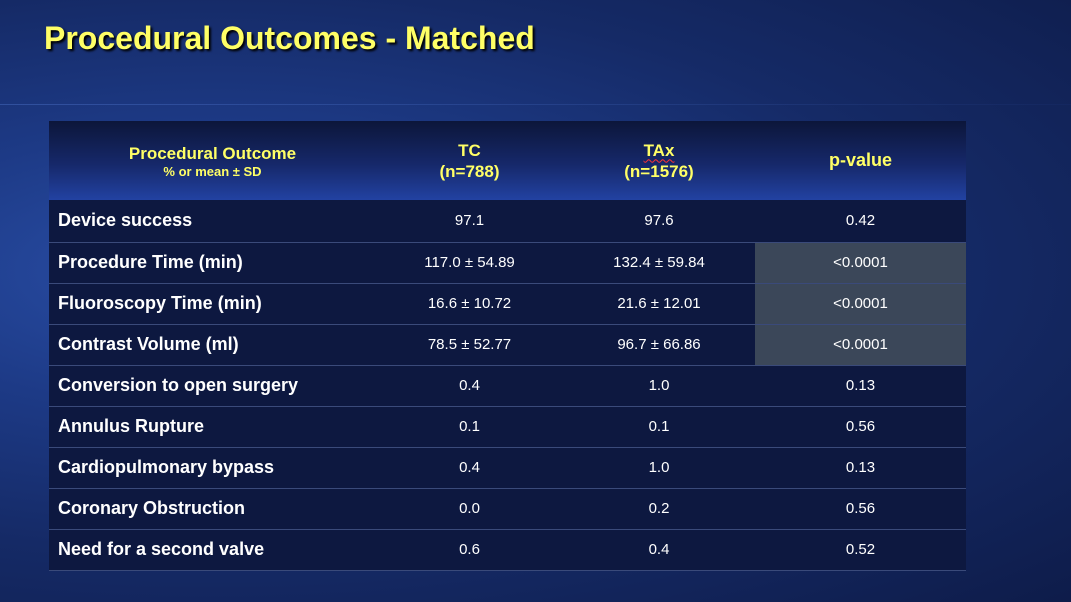 This screenshot has height=602, width=1071. I want to click on table-row: Cardiopulmonary bypass 0.4 1.0 0.13, so click(507, 468).